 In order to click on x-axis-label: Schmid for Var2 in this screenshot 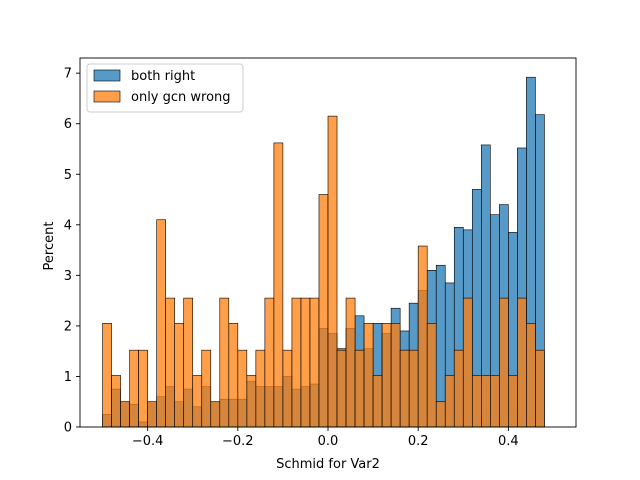, I will do `click(328, 464)`.